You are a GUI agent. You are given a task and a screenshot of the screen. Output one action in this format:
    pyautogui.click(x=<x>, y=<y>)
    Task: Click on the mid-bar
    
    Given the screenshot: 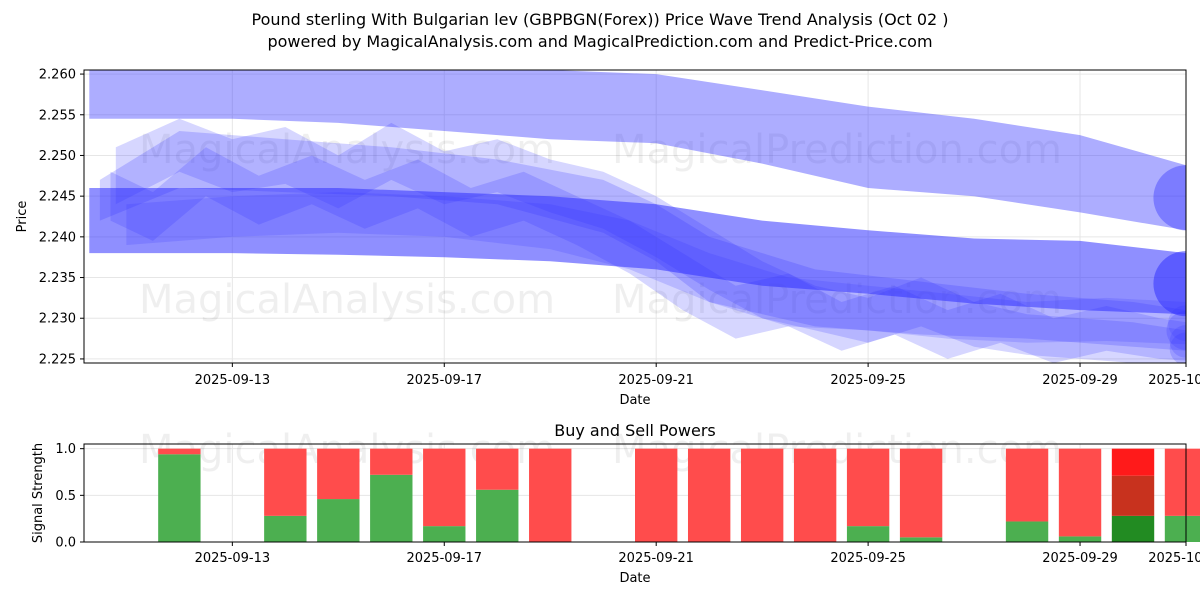 What is the action you would take?
    pyautogui.click(x=1133, y=495)
    